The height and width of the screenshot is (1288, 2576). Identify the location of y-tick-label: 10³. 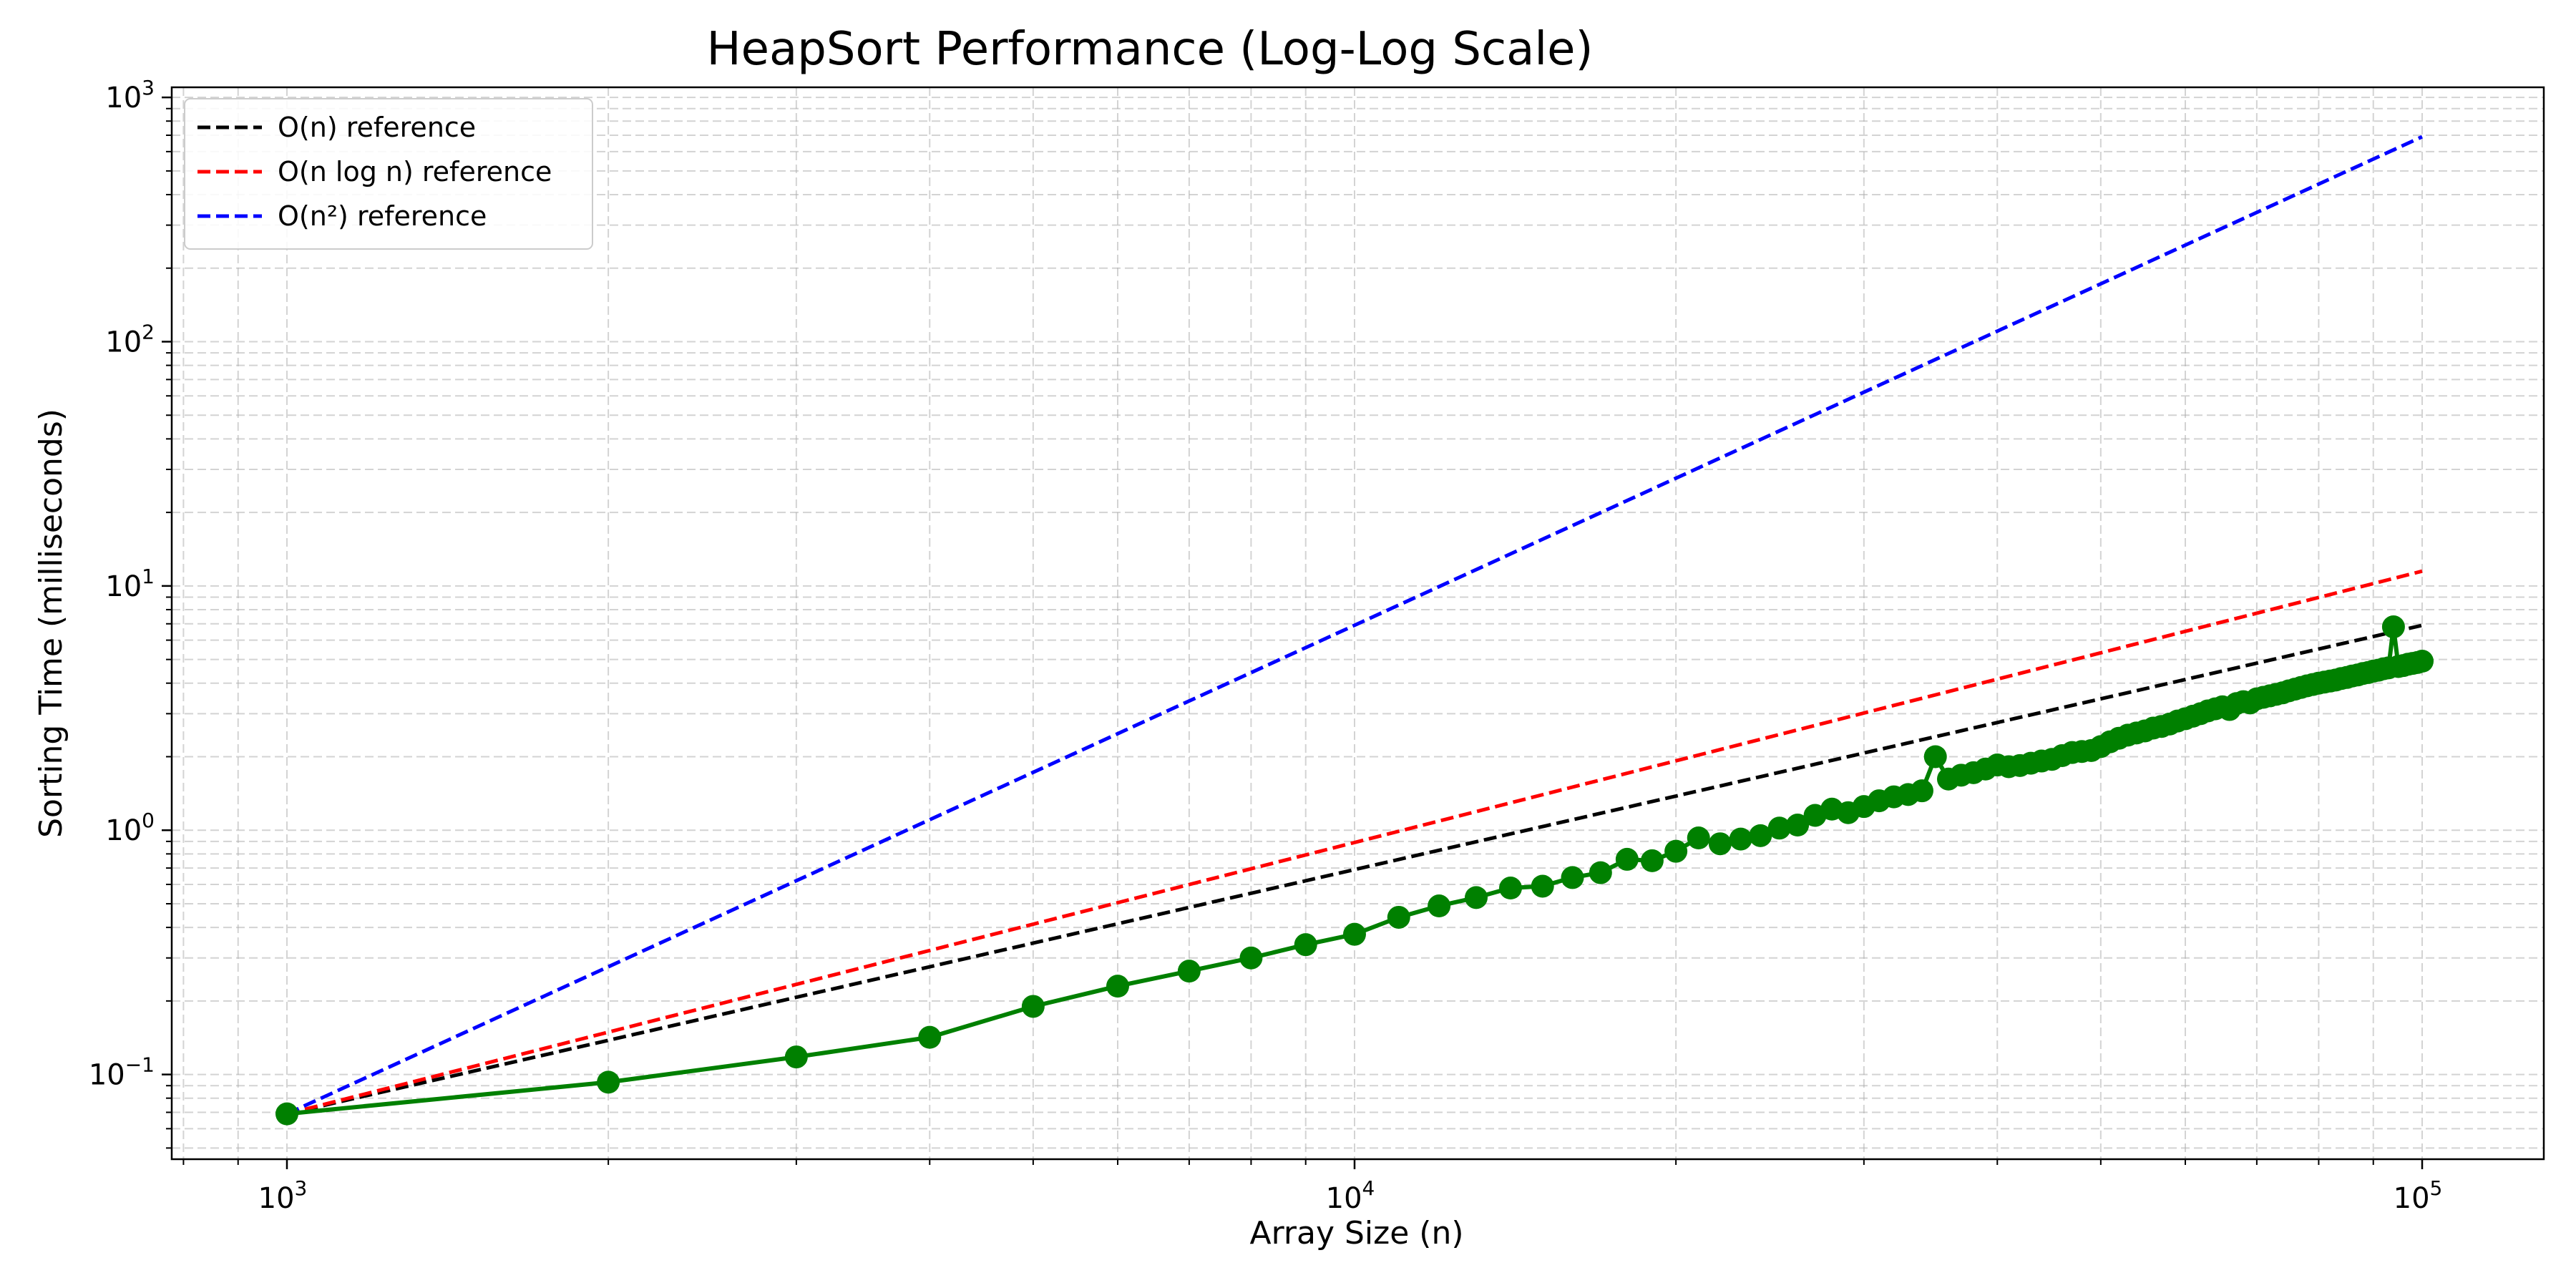
(130, 95).